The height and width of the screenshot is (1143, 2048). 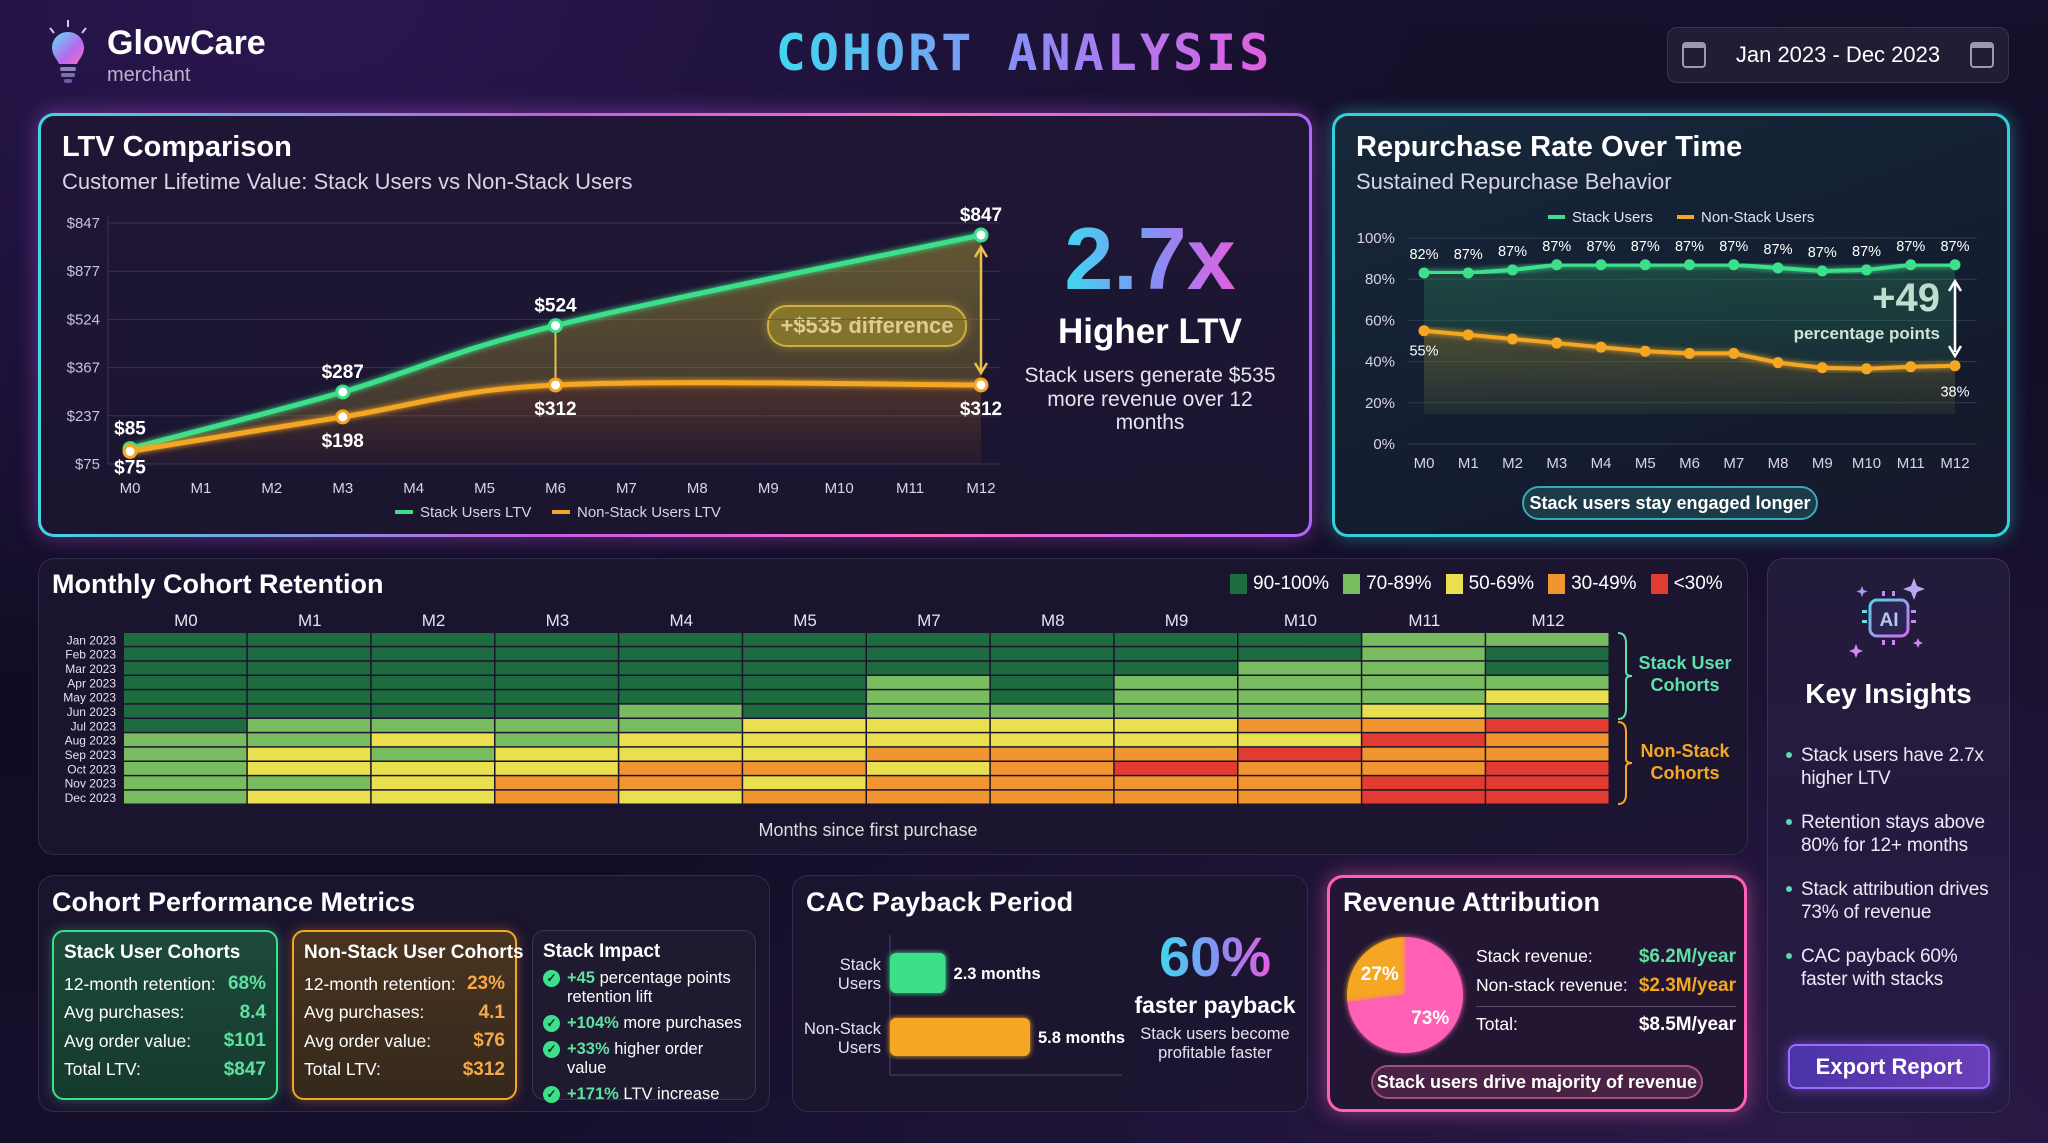 What do you see at coordinates (1897, 834) in the screenshot?
I see `insight-item: Retention stays above 80% for 12+ months` at bounding box center [1897, 834].